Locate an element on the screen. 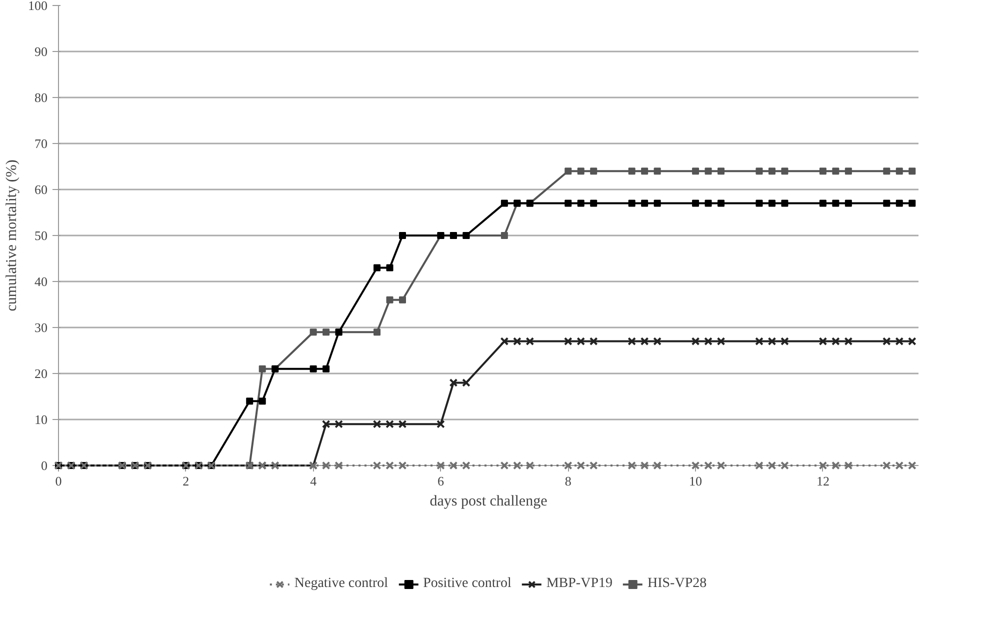 This screenshot has height=627, width=989. legend-label: Positive control is located at coordinates (467, 584).